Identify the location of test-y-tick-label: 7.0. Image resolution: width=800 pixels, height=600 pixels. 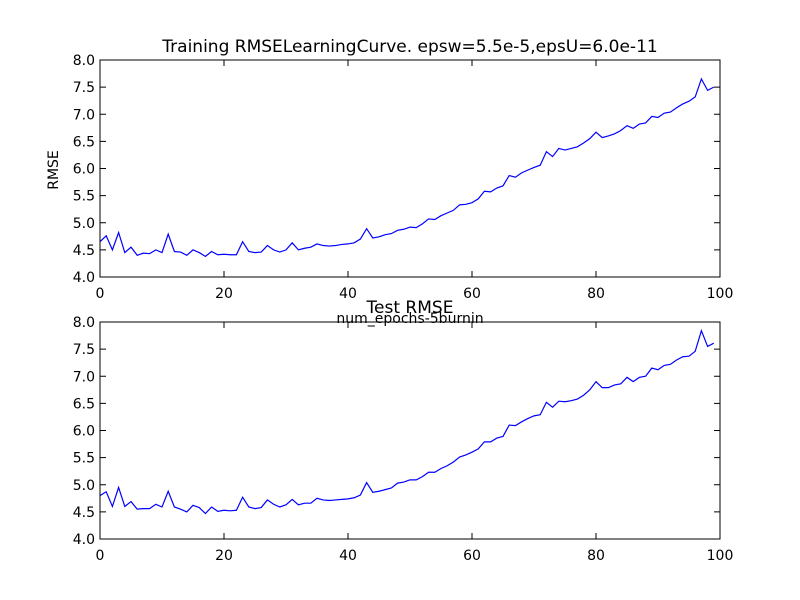
(84, 377).